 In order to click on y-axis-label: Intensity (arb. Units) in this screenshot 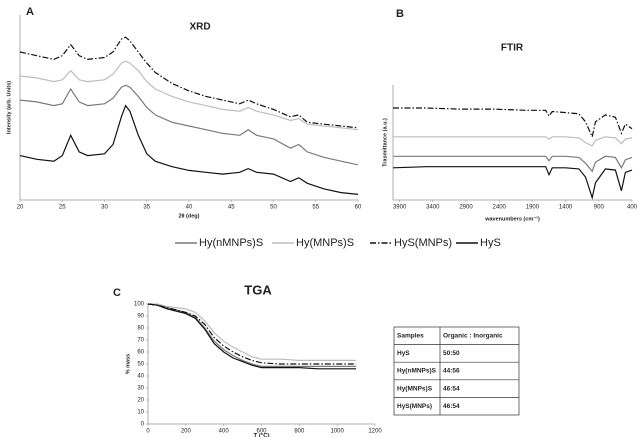, I will do `click(9, 107)`.